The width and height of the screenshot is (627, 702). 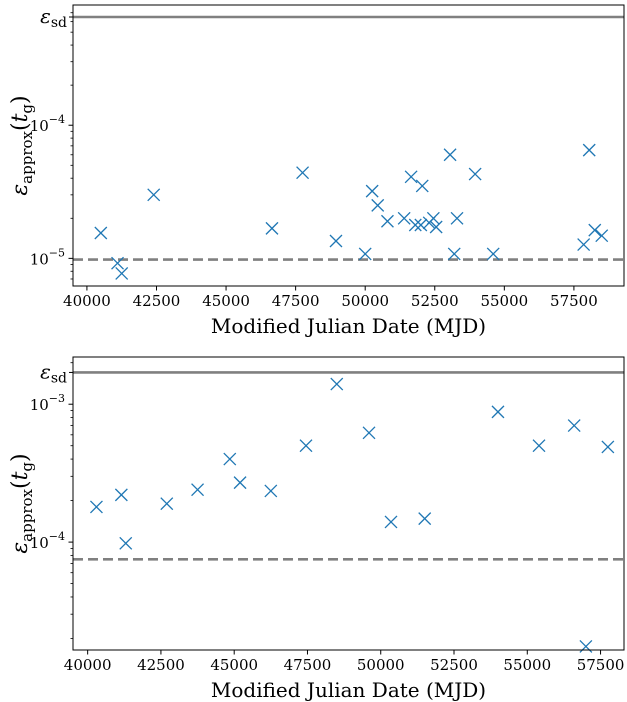 I want to click on y-tick-label: 10⁻³, so click(x=47, y=403).